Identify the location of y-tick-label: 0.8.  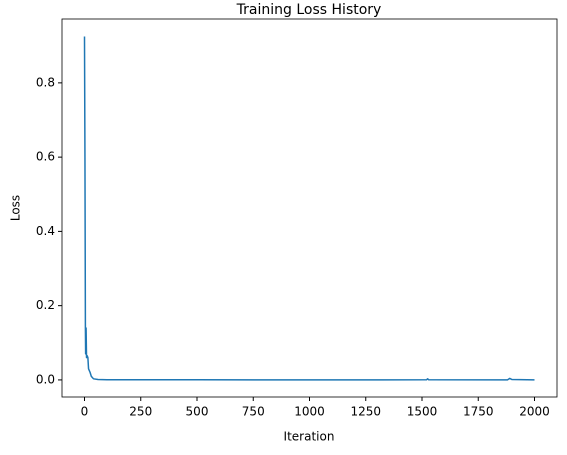
(45, 82).